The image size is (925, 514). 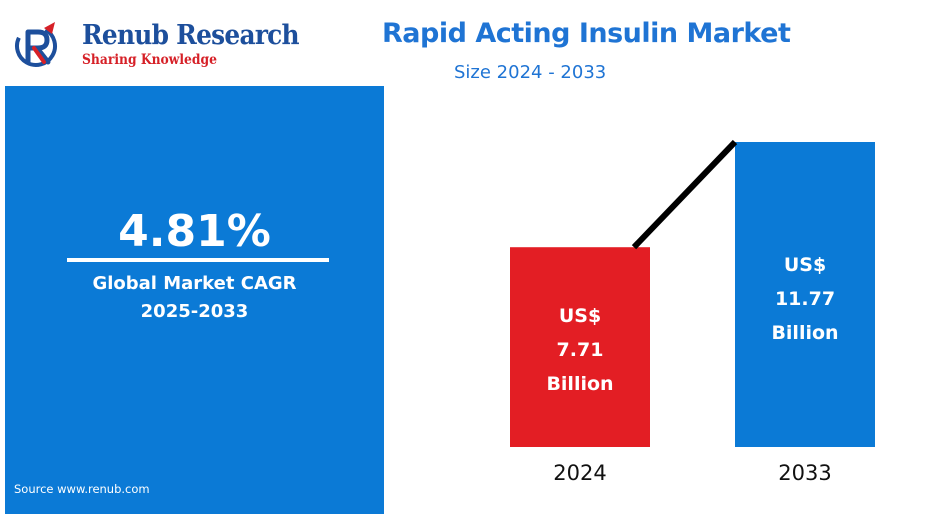 I want to click on source-note: Source www.renub.com, so click(x=82, y=489).